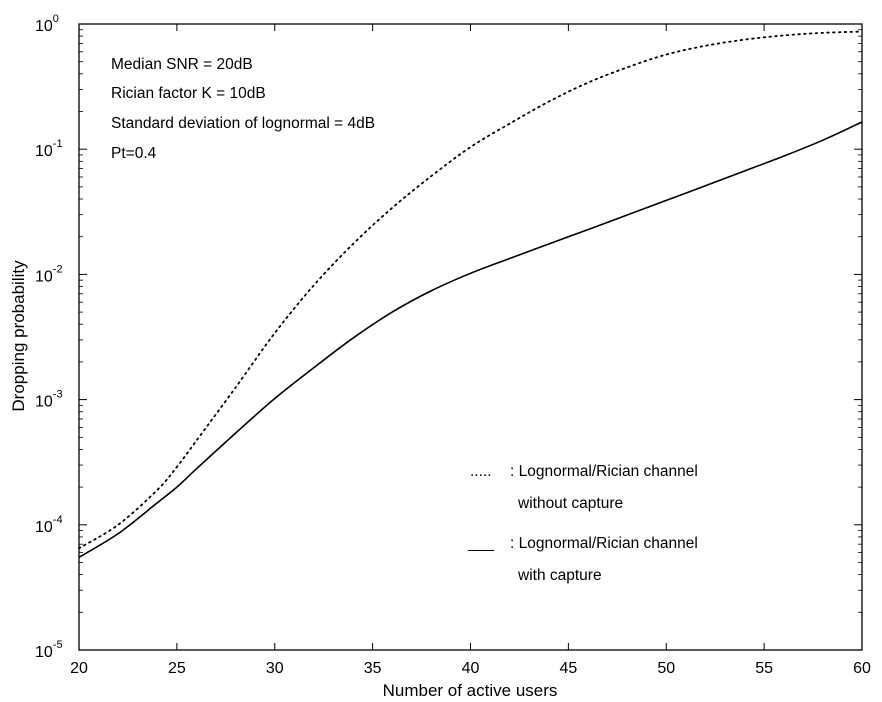  I want to click on legend-label-dotted-line1: : Lognormal/Rician channel, so click(604, 471).